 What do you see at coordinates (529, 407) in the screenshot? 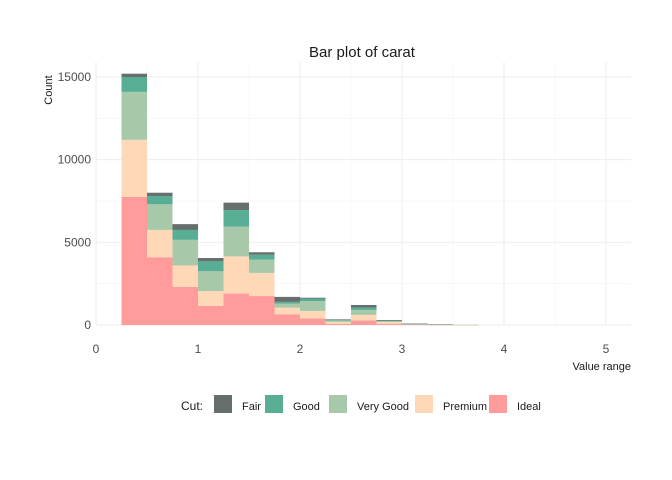
I see `legend-label: Ideal` at bounding box center [529, 407].